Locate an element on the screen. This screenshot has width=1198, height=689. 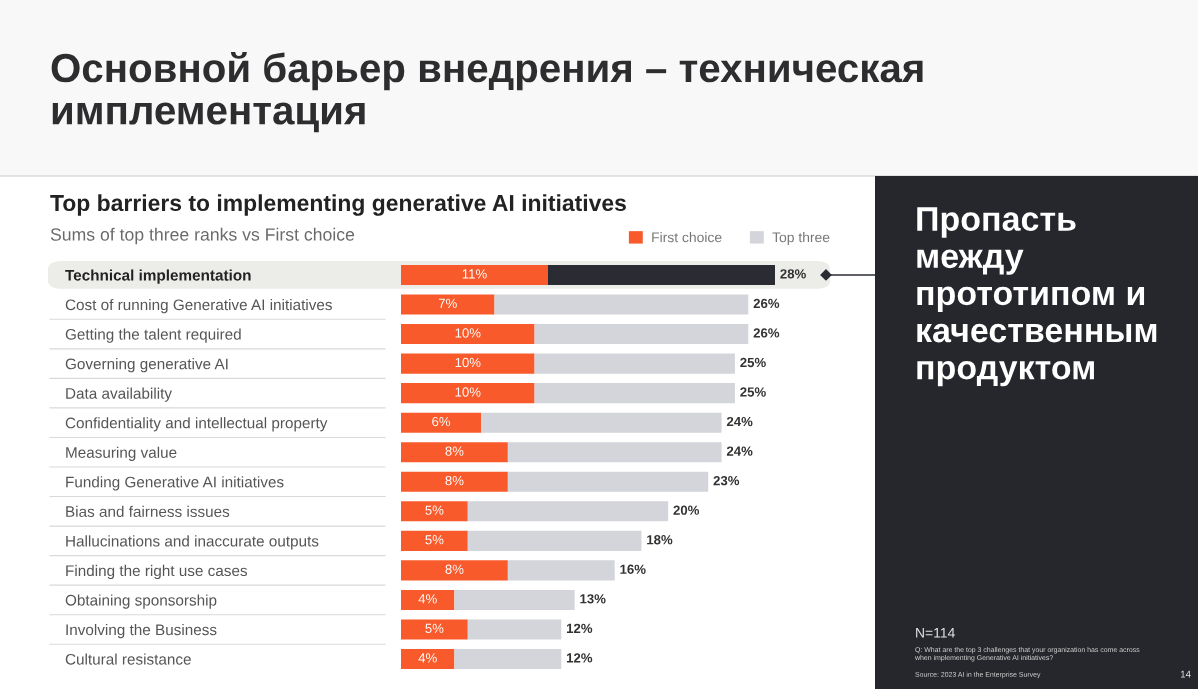
y-tick-label: Cultural resistance is located at coordinates (128, 659).